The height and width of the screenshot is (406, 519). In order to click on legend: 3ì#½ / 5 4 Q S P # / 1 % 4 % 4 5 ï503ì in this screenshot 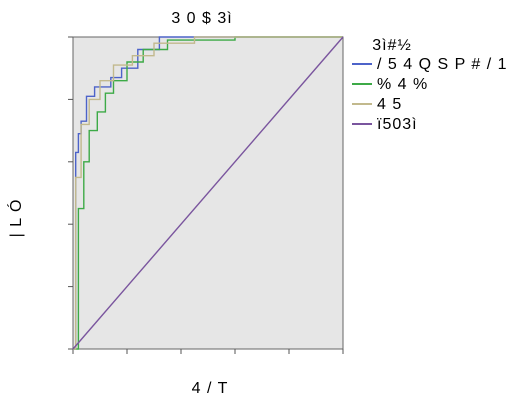, I will do `click(430, 85)`.